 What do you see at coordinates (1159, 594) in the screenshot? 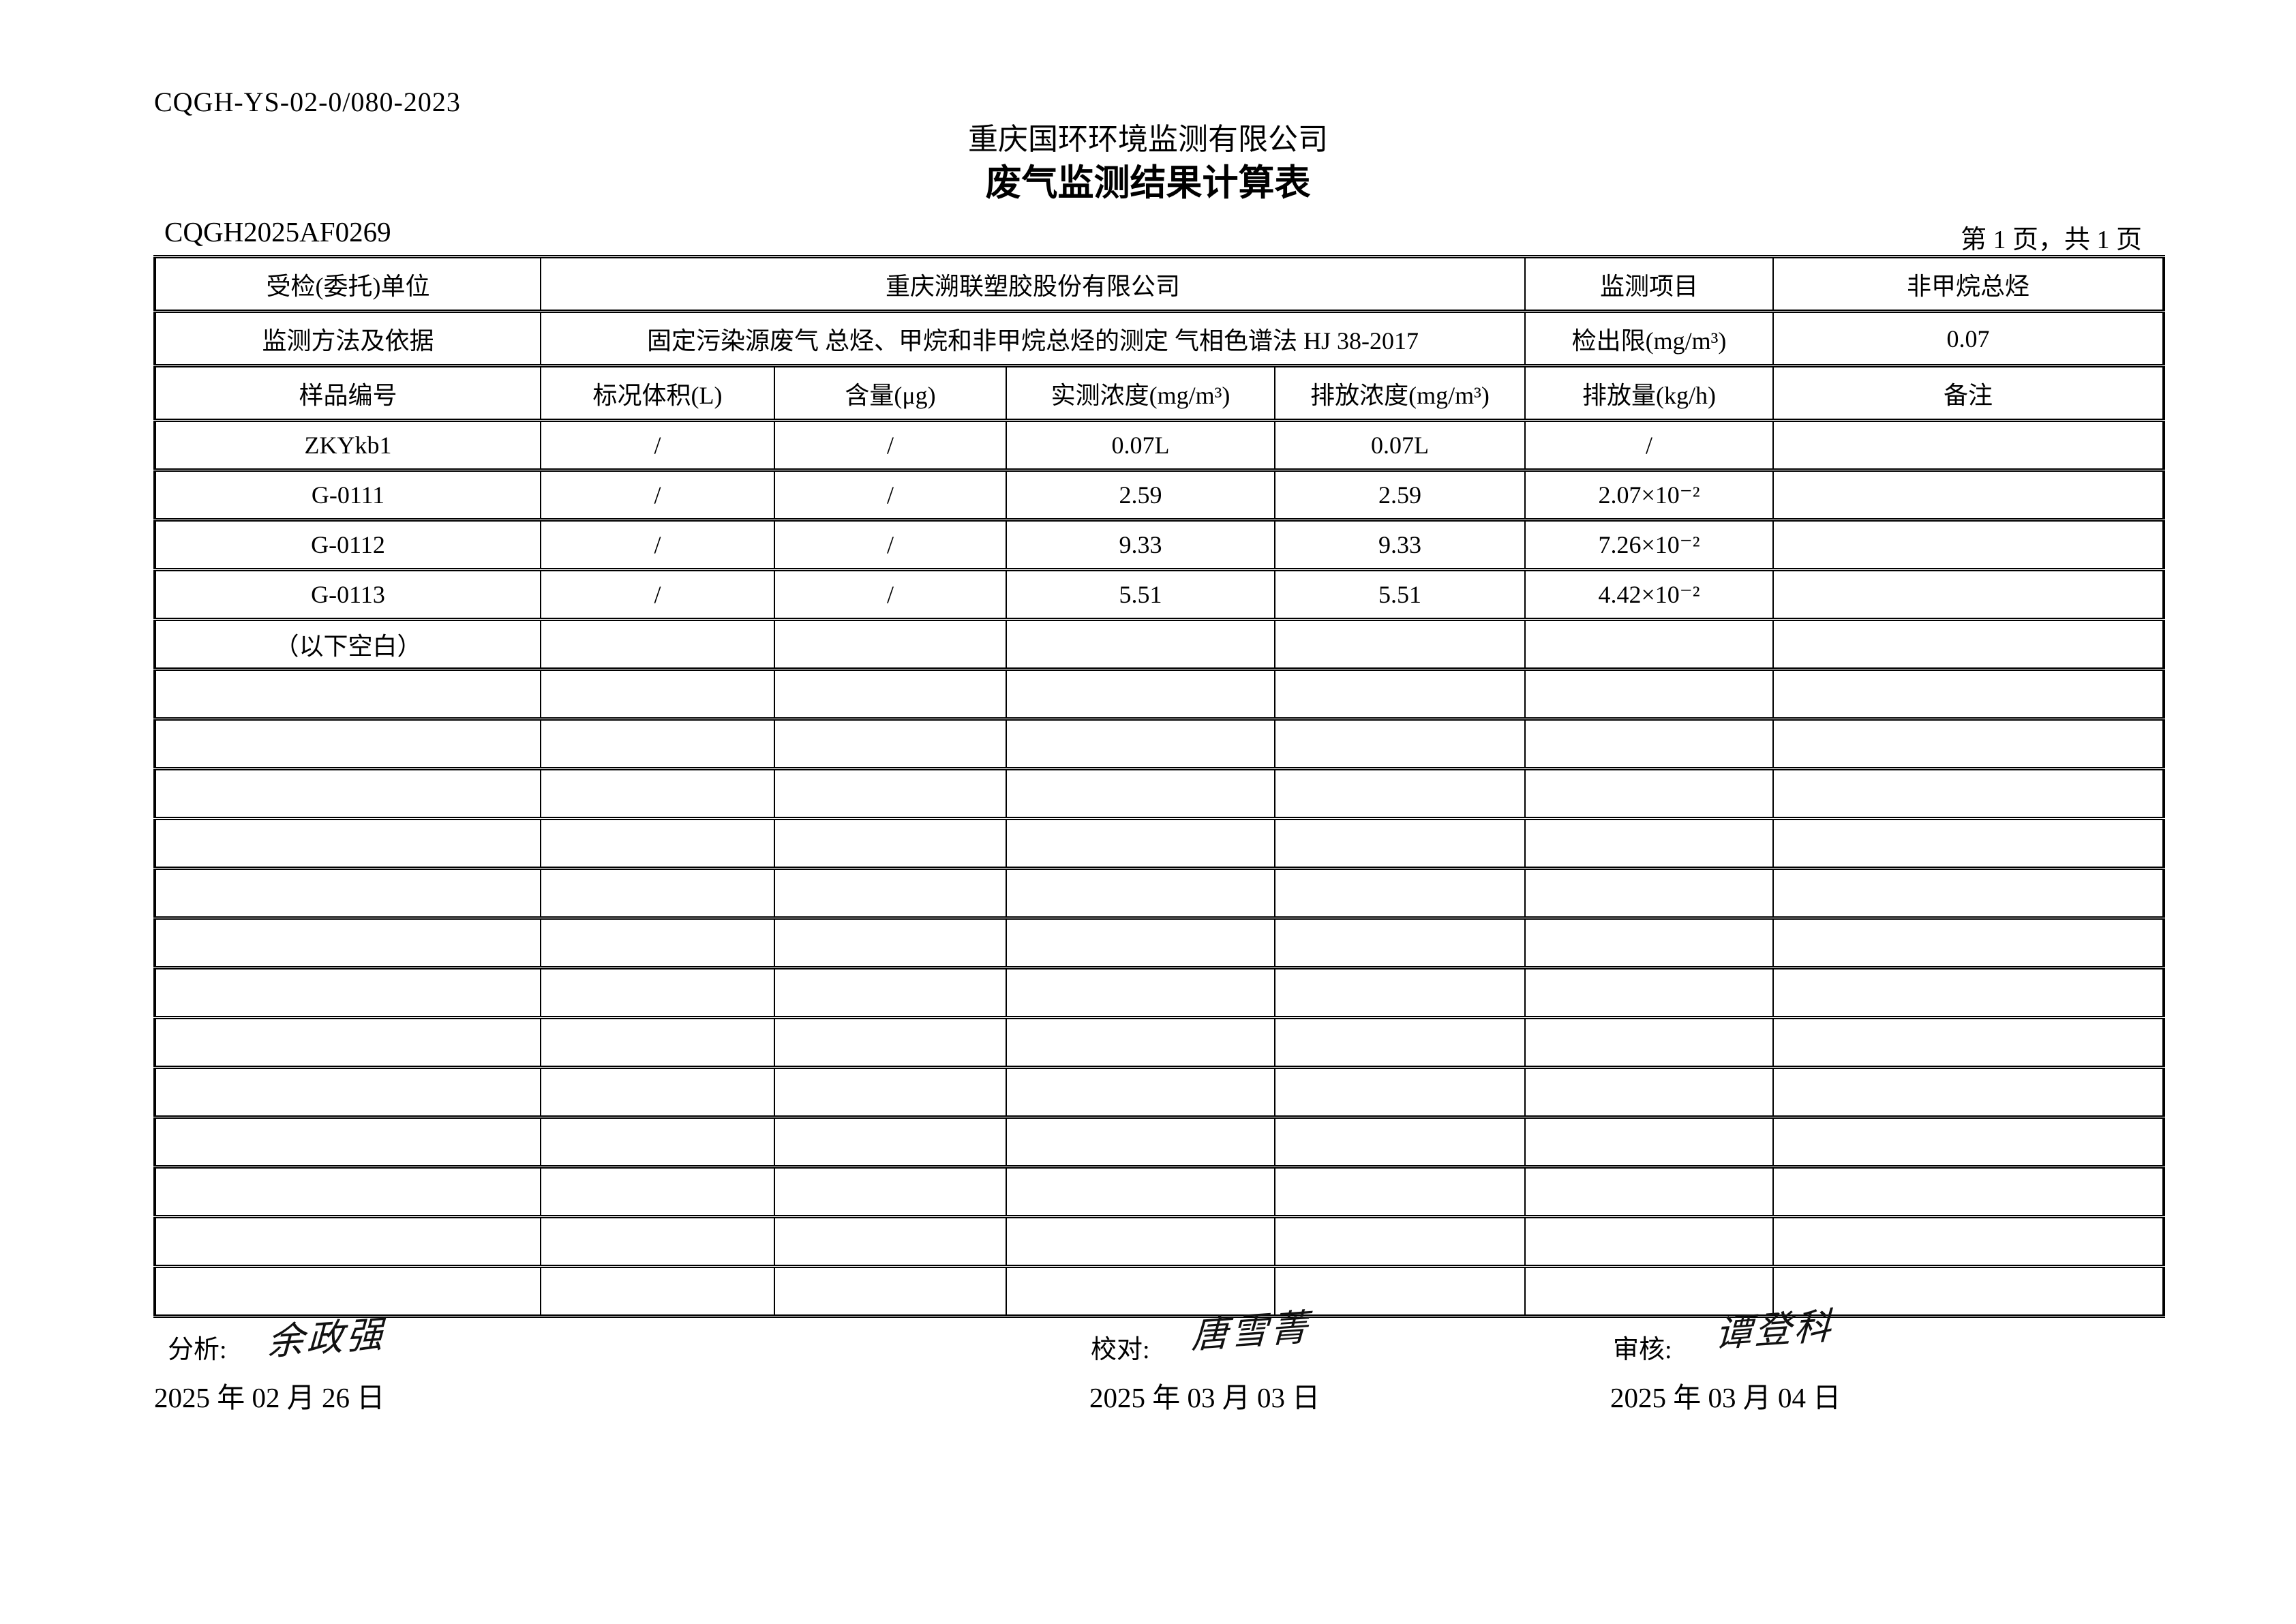
I see `table-row: G-0113//5.51 5.51 4.42×10⁻²` at bounding box center [1159, 594].